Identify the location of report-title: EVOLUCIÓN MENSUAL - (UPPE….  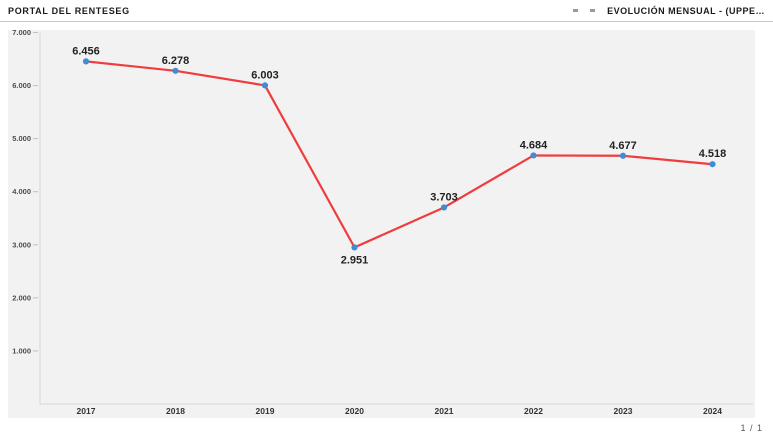
(686, 10).